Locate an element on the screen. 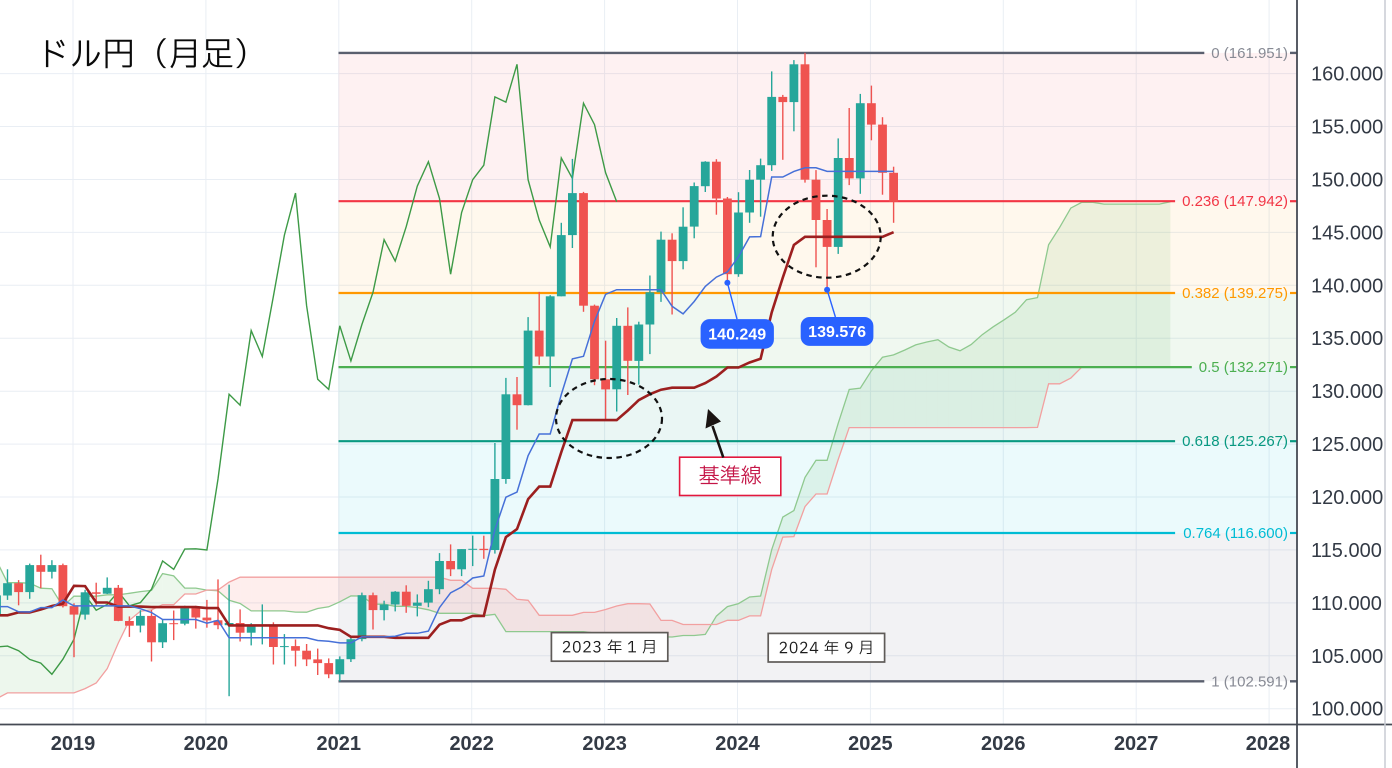 Image resolution: width=1392 pixels, height=768 pixels. svg-text: 0.618 (125.267) is located at coordinates (1235, 441).